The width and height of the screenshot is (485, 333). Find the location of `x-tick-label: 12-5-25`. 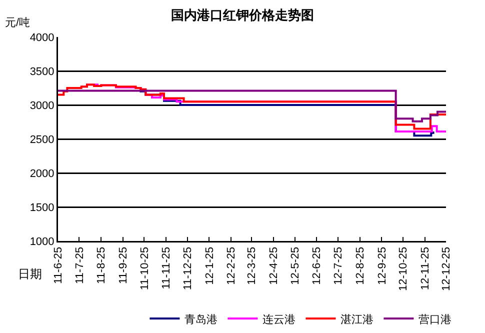

x-tick-label: 12-5-25 is located at coordinates (295, 265).